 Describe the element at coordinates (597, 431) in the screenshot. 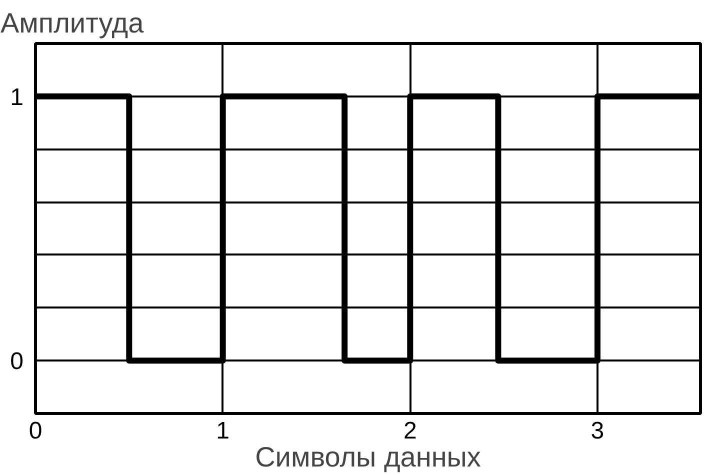

I see `x-tick-label: 3` at that location.